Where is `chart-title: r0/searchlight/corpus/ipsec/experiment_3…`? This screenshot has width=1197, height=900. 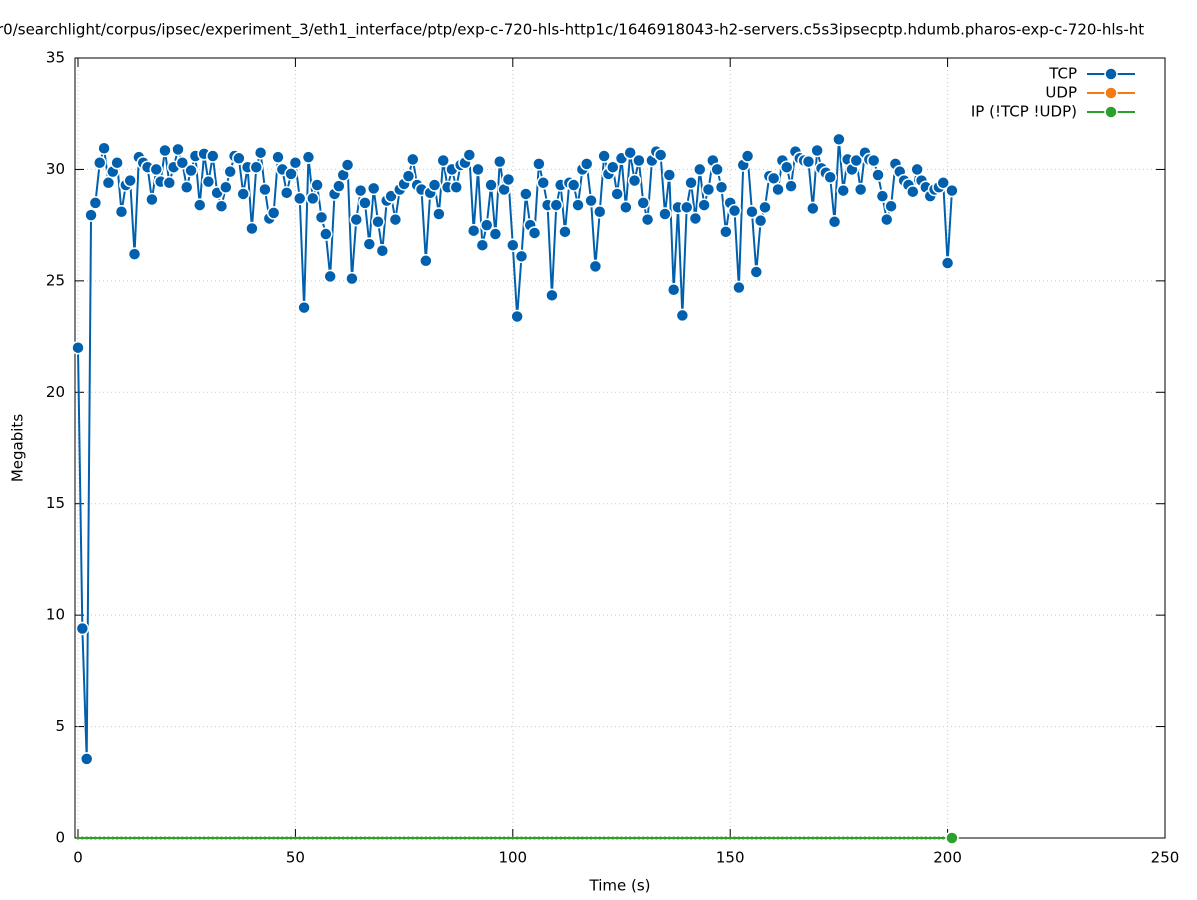
chart-title: r0/searchlight/corpus/ipsec/experiment_3… is located at coordinates (572, 30).